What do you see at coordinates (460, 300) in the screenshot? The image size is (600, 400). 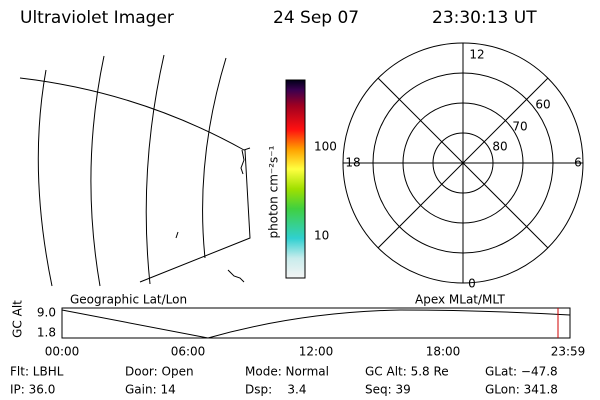 I see `polar-label: Apex MLat/MLT` at bounding box center [460, 300].